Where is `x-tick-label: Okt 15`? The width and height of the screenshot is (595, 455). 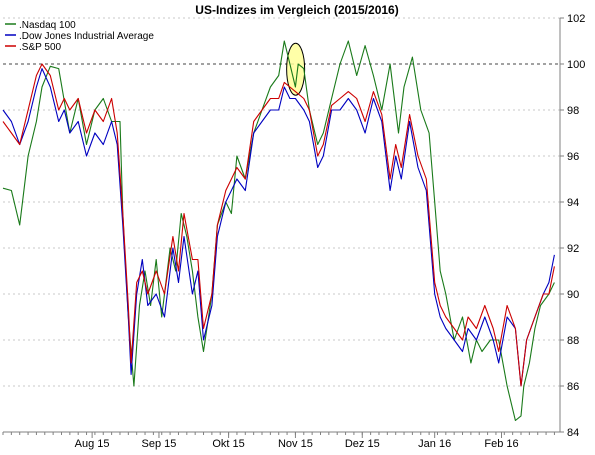 x-tick-label: Okt 15 is located at coordinates (228, 444).